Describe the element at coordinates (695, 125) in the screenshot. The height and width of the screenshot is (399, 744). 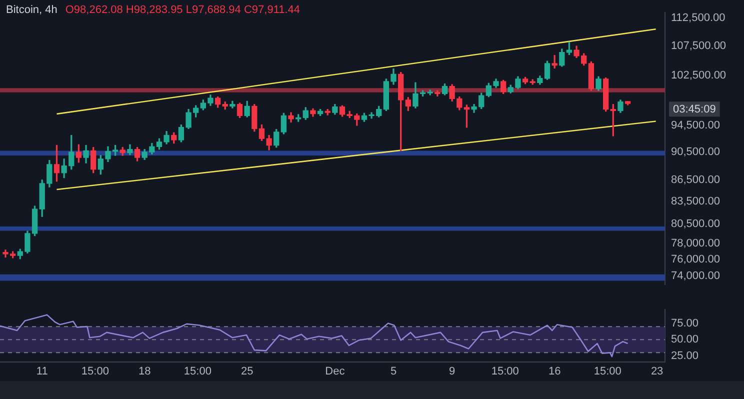
I see `y-tick-label: 94,500.00` at that location.